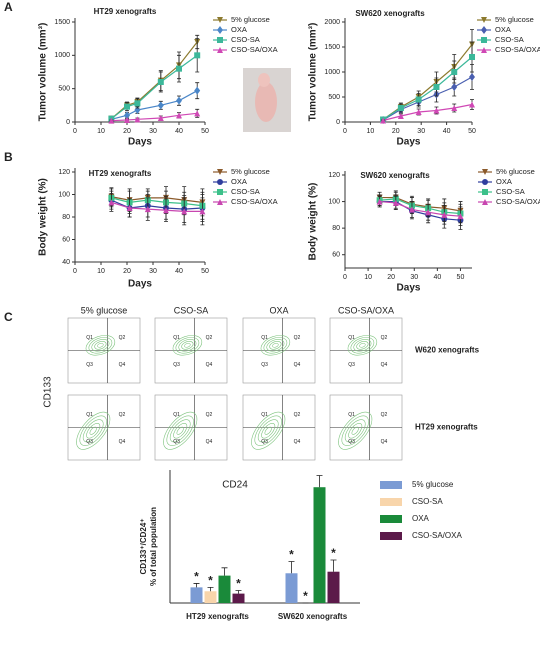 The image size is (540, 652). I want to click on chart-title: HT29 xenografts, so click(120, 173).